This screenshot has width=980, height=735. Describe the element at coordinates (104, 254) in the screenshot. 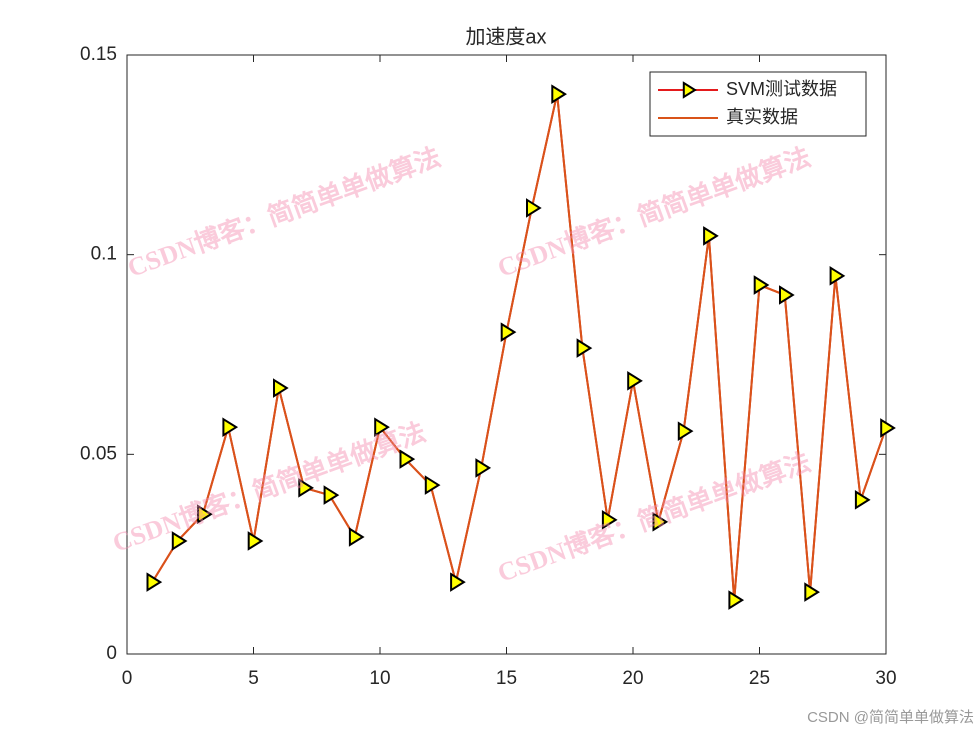

I see `y-tick-label: 0.1` at that location.